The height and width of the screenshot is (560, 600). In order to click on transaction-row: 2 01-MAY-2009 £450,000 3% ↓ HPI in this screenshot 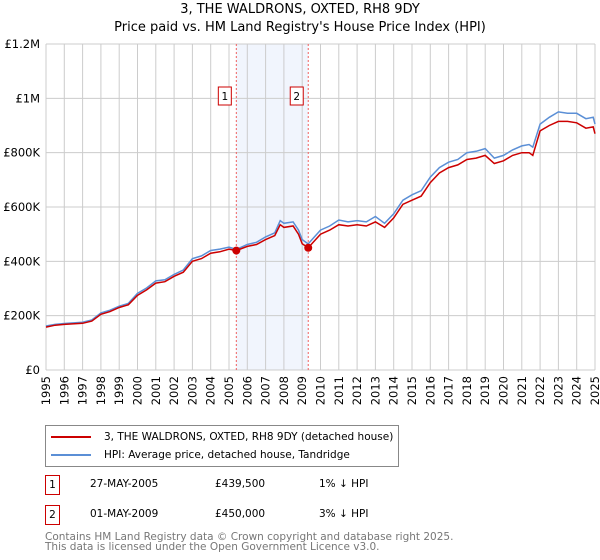, I will do `click(245, 515)`.